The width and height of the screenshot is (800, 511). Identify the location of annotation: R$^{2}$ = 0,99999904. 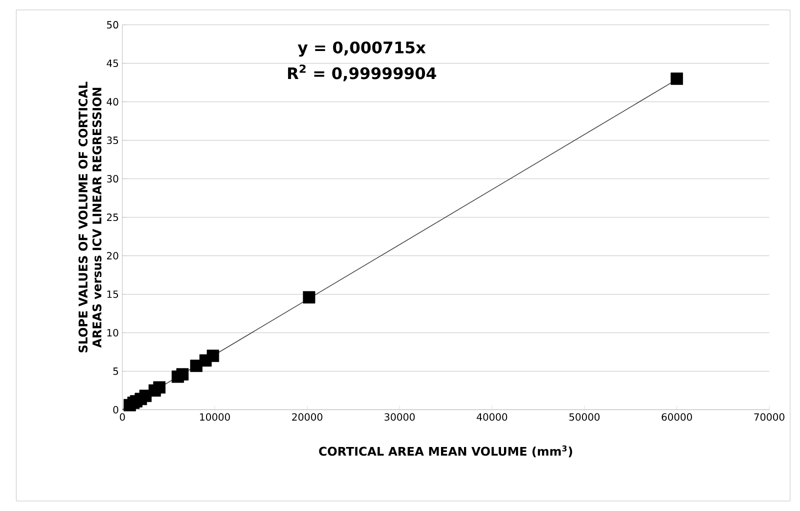
(362, 73).